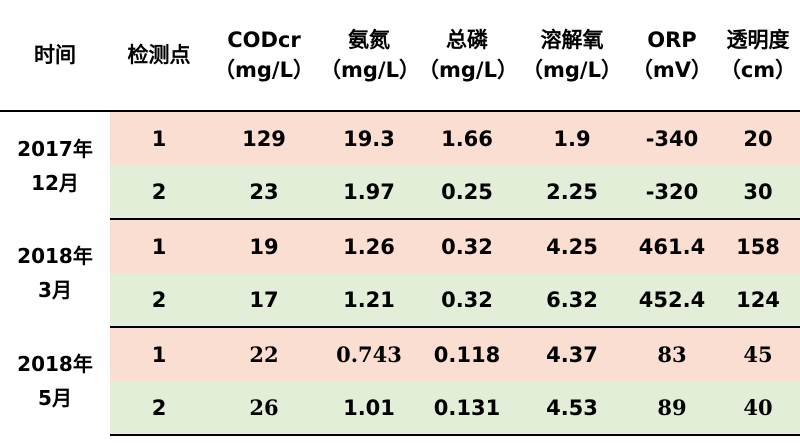  I want to click on cell-codcr: 23, so click(264, 192).